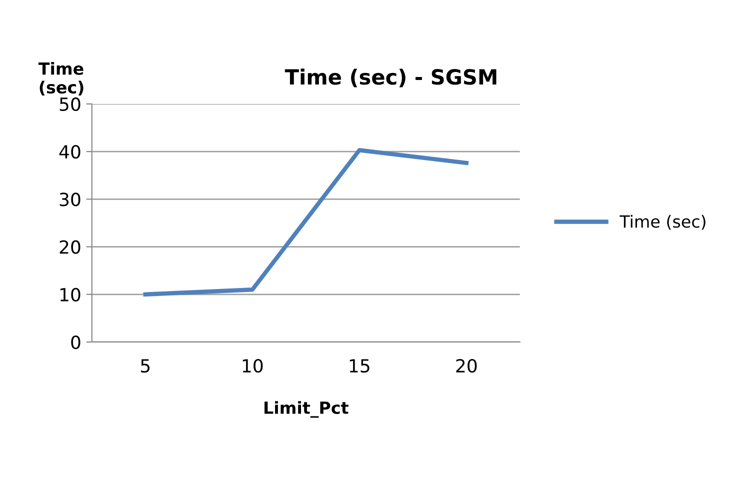  I want to click on line-series, so click(305, 222).